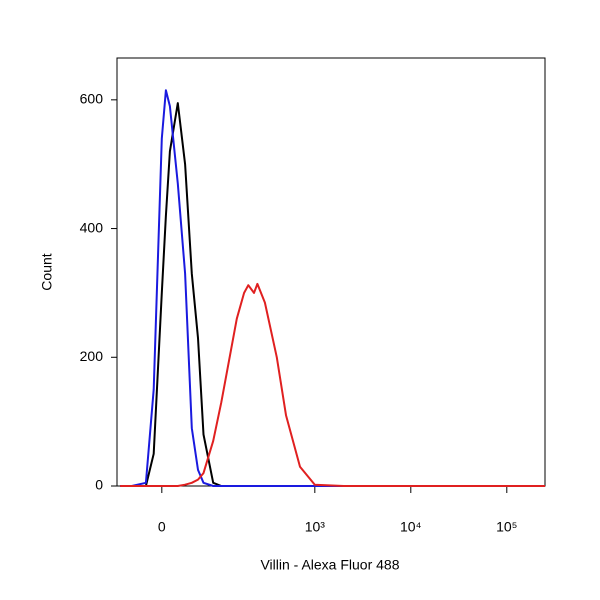 Image resolution: width=600 pixels, height=600 pixels. What do you see at coordinates (99, 485) in the screenshot?
I see `y-tick-label: 0` at bounding box center [99, 485].